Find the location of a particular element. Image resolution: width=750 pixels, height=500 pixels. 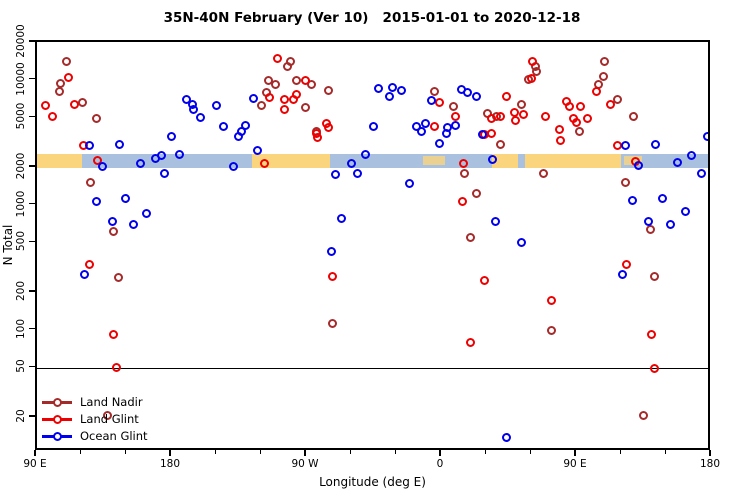

legend: Land Nadir Land Glint Ocean Glint is located at coordinates (95, 419).